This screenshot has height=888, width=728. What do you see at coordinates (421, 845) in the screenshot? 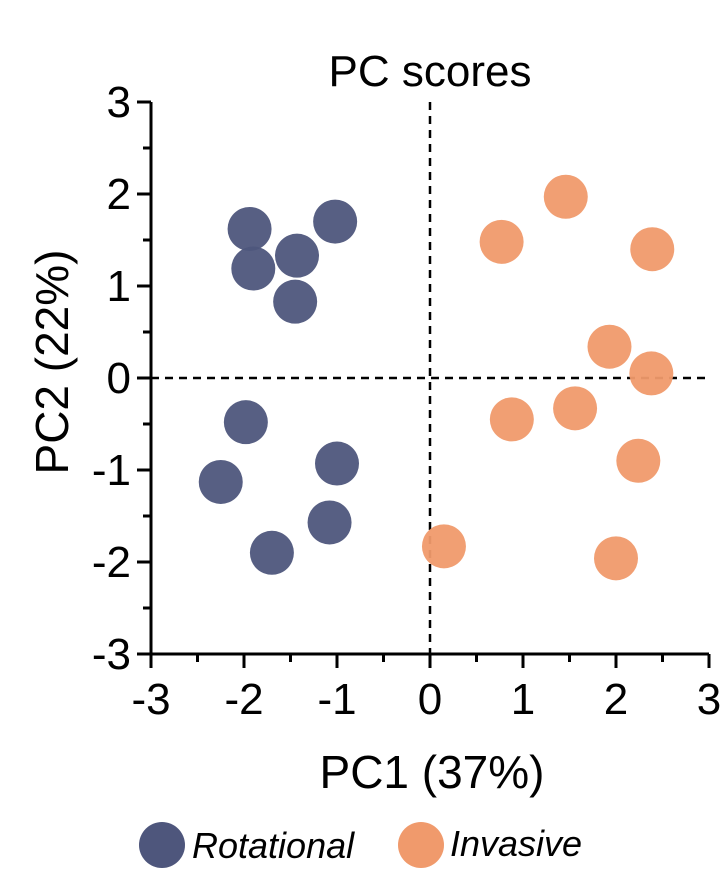
I see `legend-marker-invasive` at bounding box center [421, 845].